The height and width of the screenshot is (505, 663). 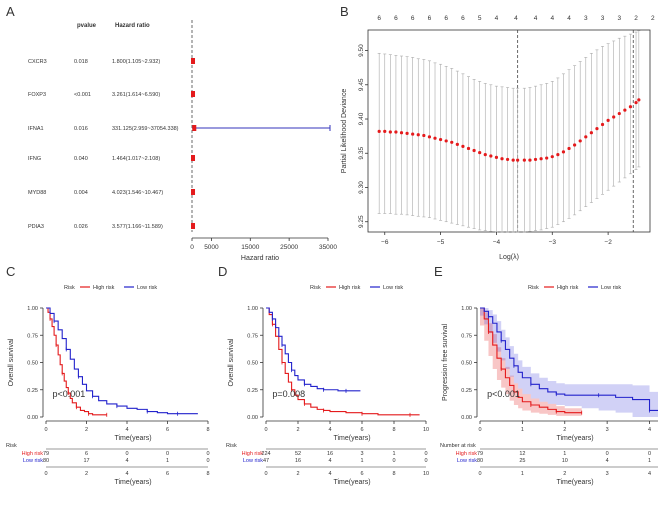 I want to click on y-tick-label: 9.35, so click(x=361, y=153).